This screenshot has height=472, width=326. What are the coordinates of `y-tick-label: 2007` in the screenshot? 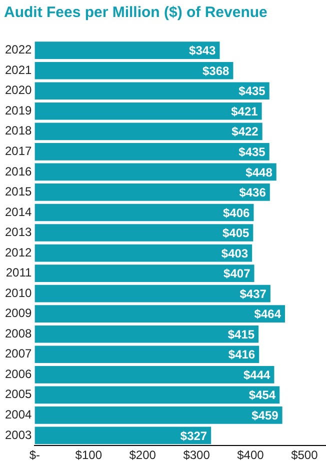 It's located at (18, 353).